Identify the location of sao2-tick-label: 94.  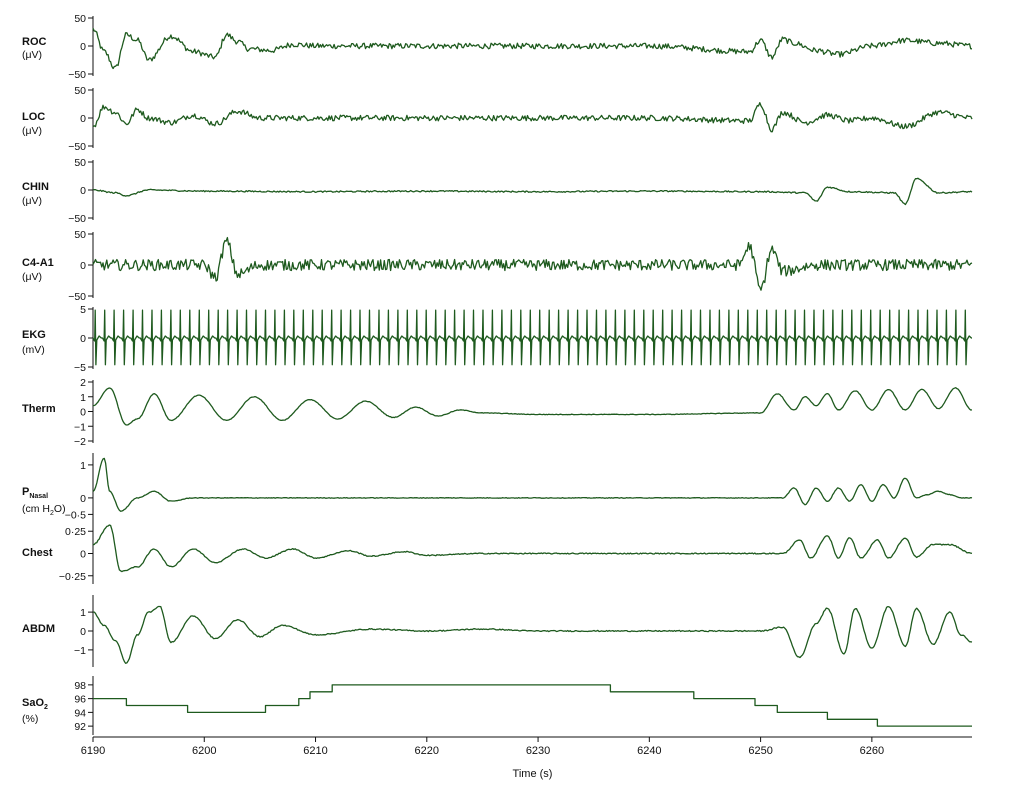
(80, 713).